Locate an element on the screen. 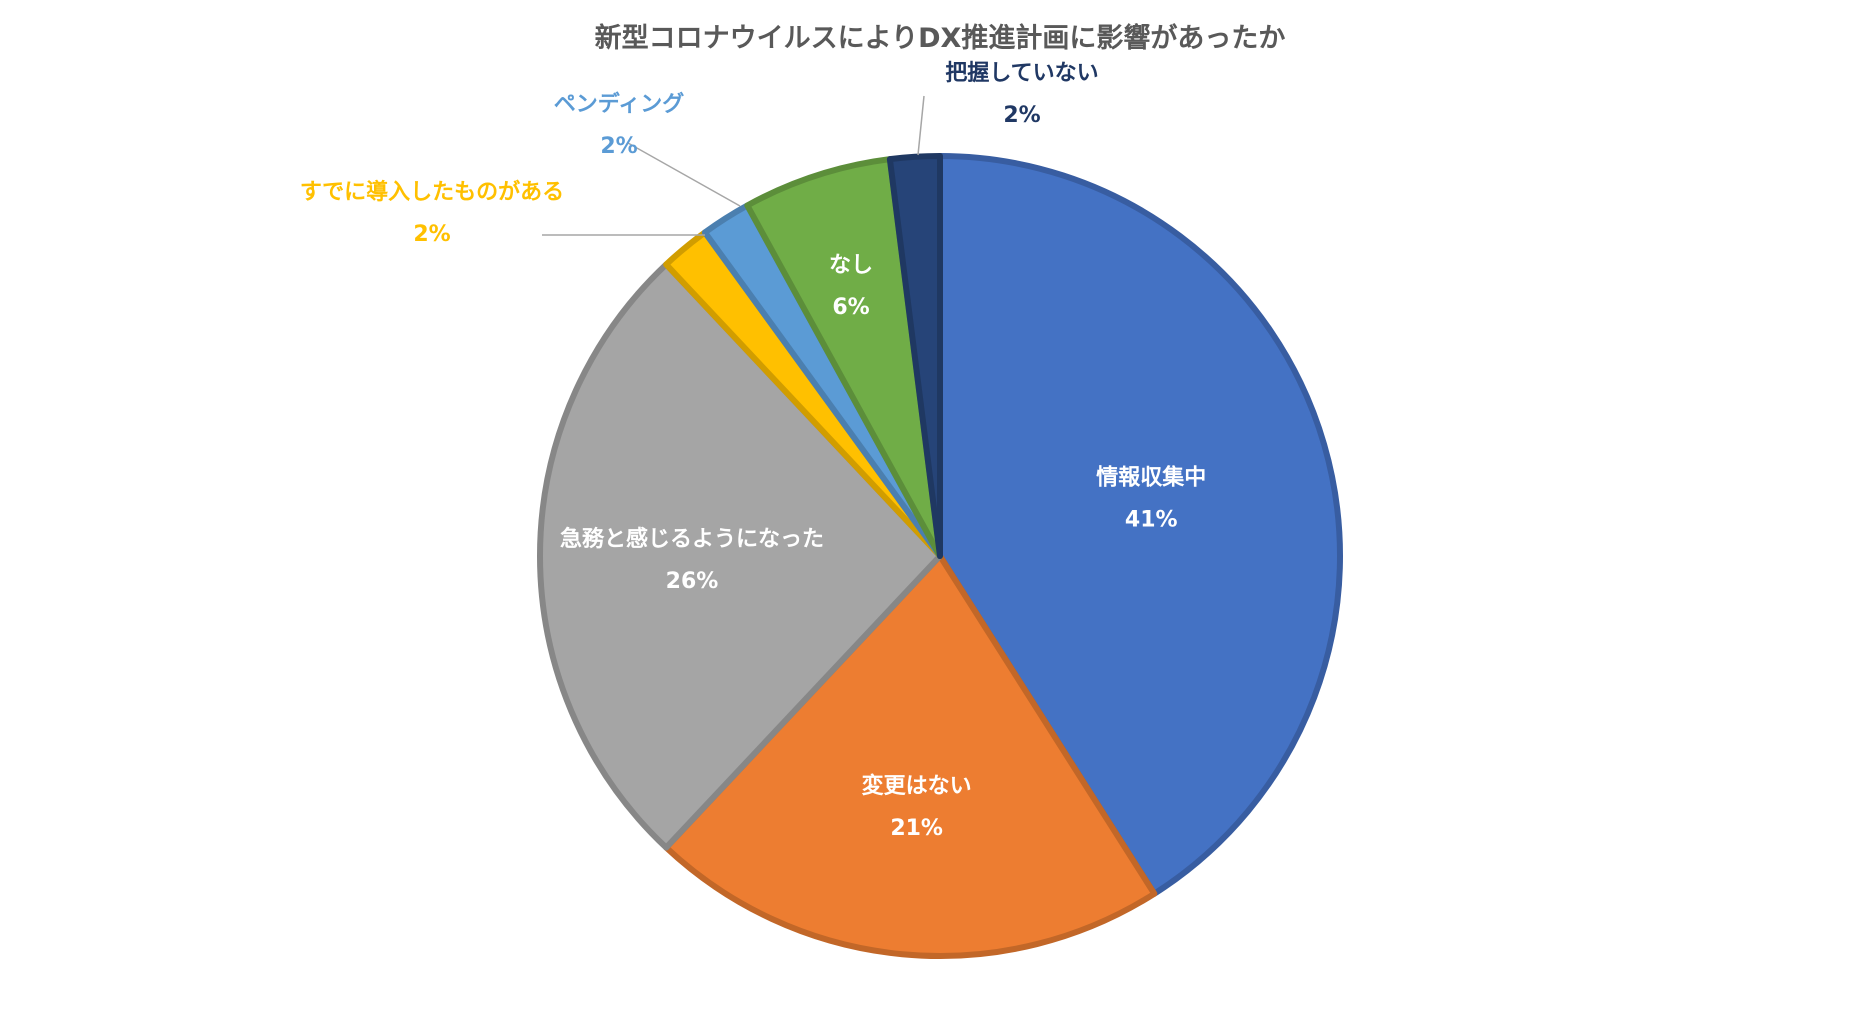 The width and height of the screenshot is (1867, 1029). slice-3-category-label: 急務と感じるようになった is located at coordinates (692, 539).